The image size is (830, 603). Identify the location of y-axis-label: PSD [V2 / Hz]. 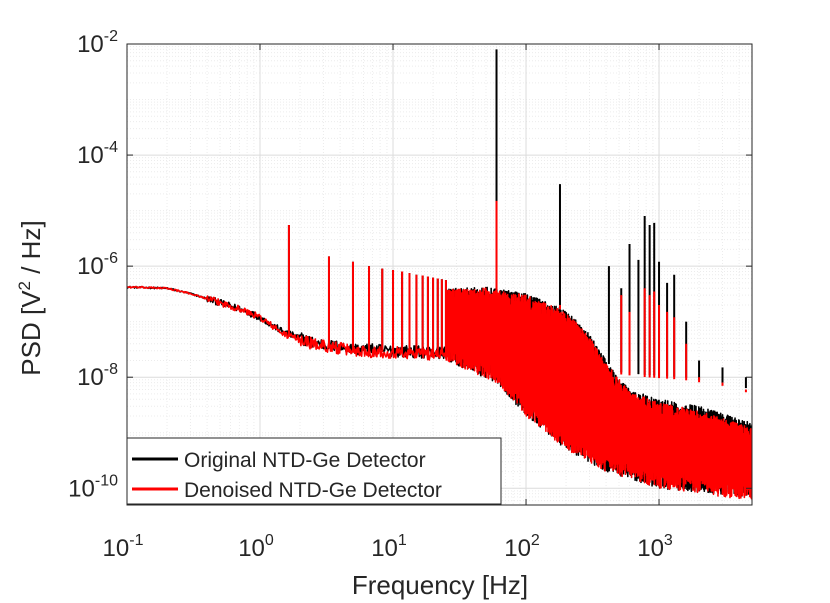
(30, 297).